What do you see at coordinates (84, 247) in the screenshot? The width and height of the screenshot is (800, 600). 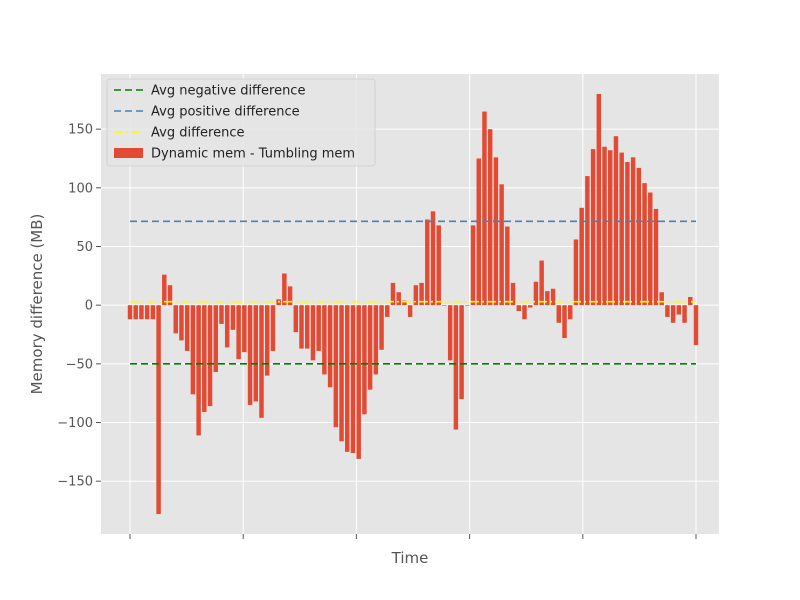 I see `y-tick-label: 50` at bounding box center [84, 247].